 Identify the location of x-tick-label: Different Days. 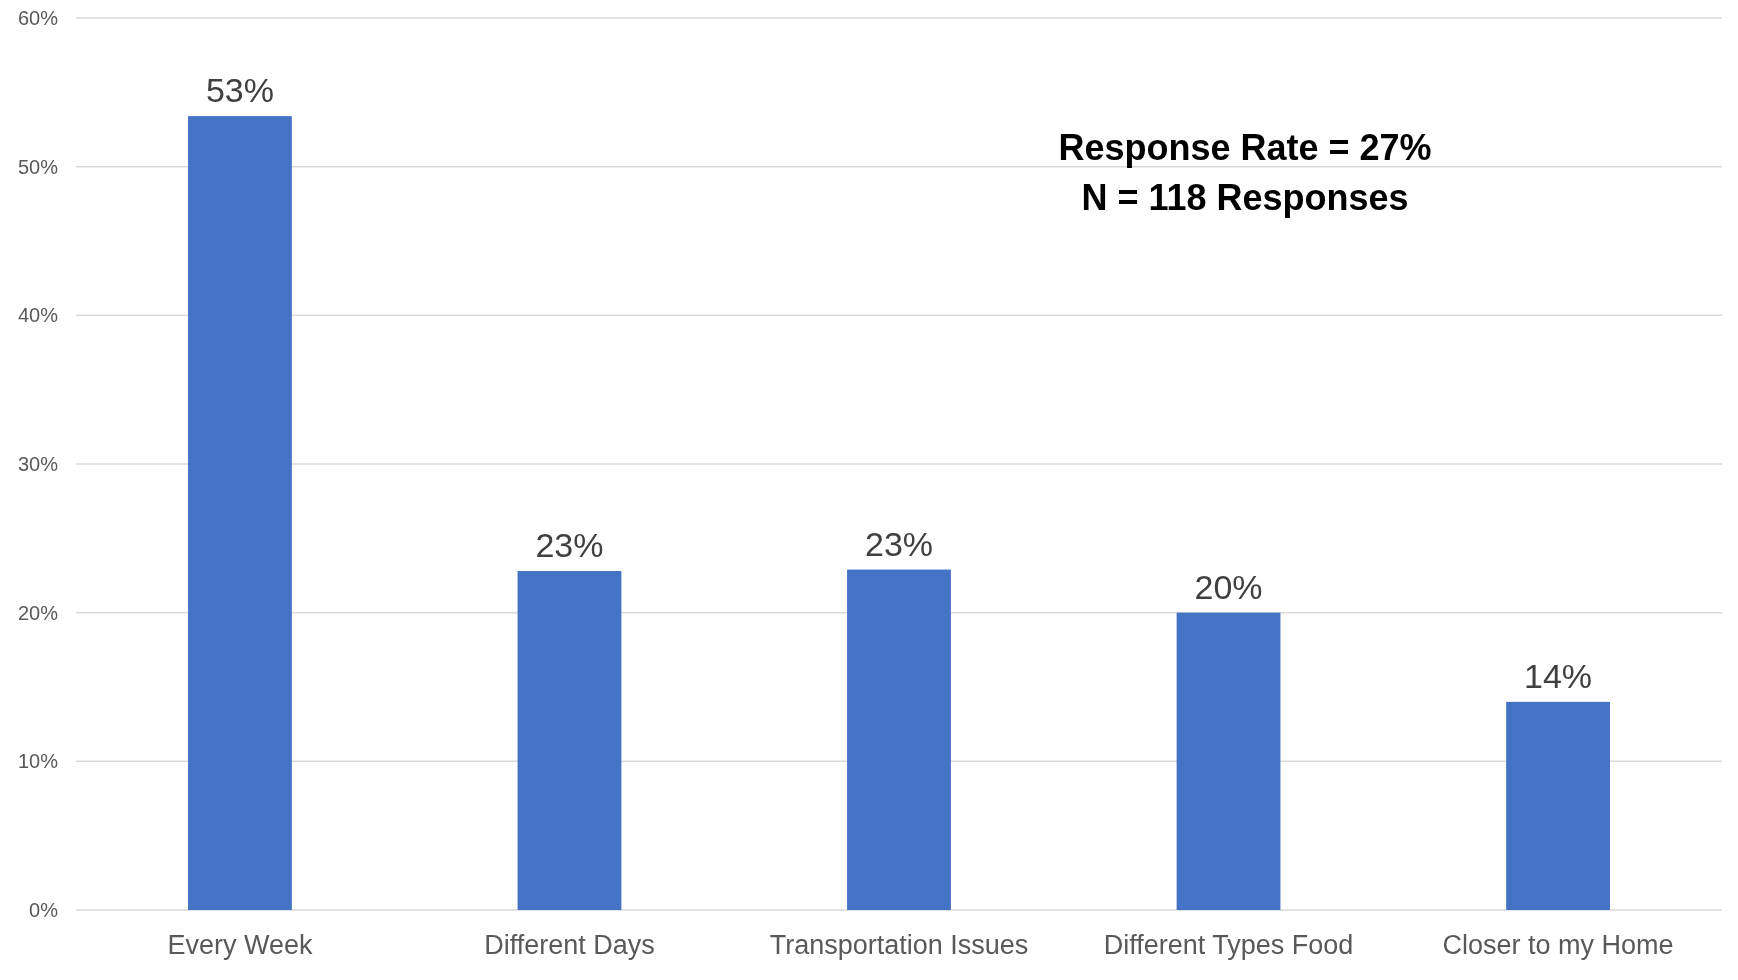
(569, 945).